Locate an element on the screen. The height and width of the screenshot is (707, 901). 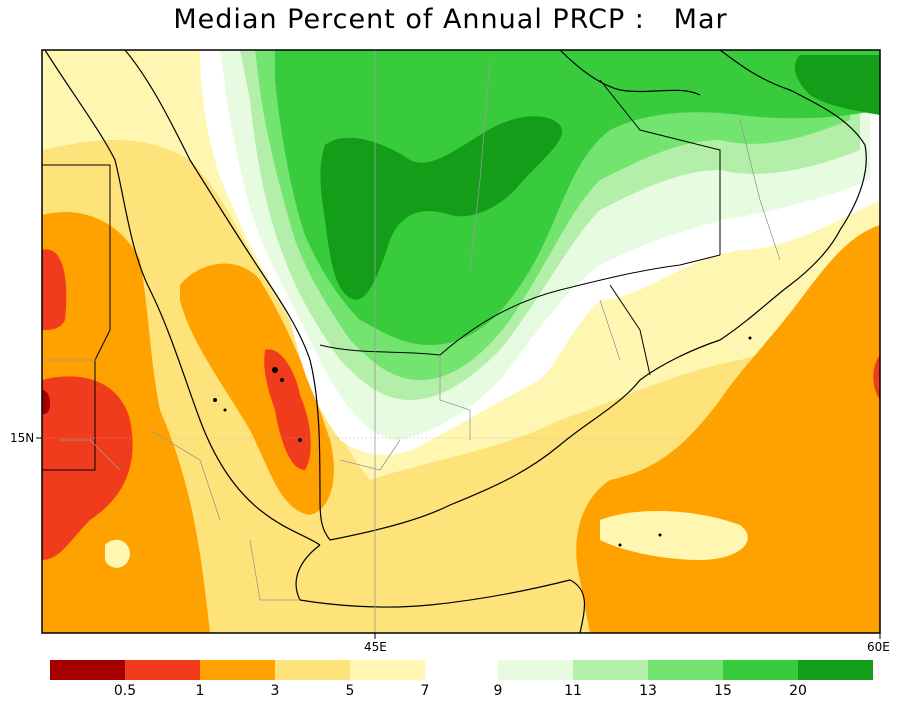
colorbar-label-7: 13 is located at coordinates (648, 691).